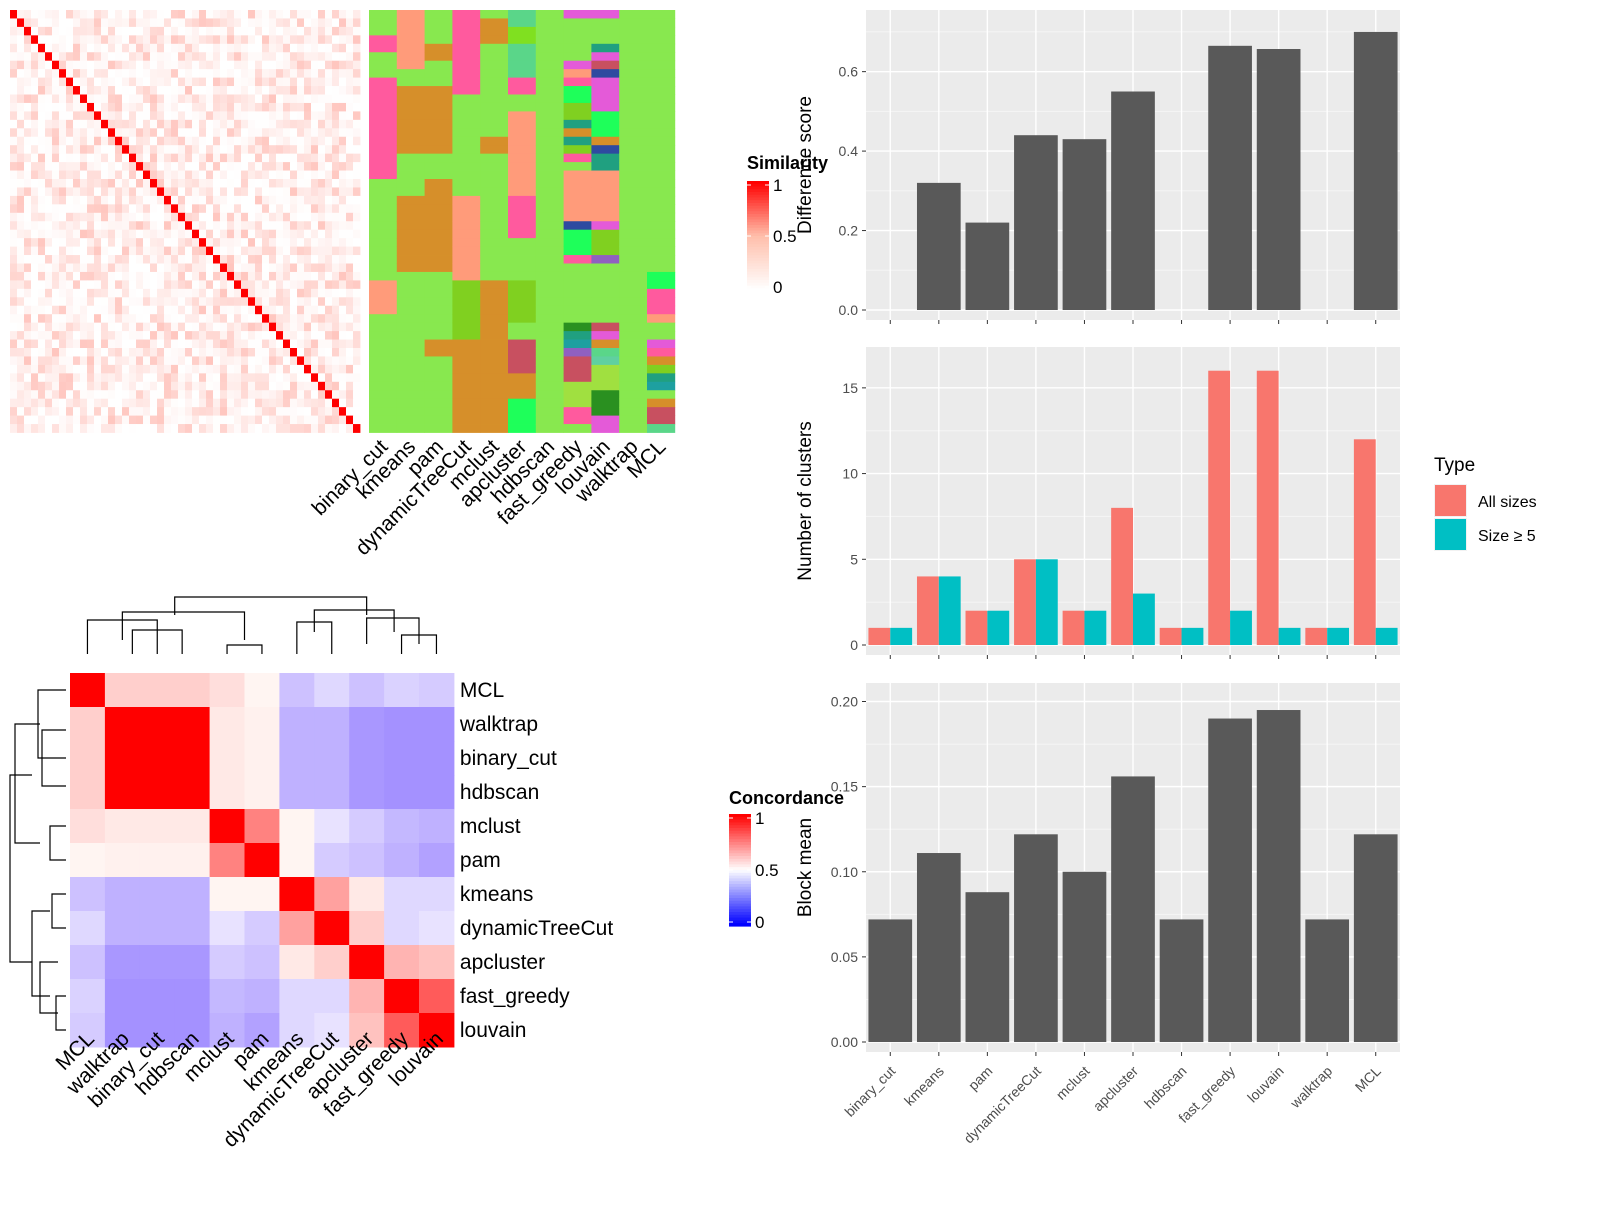 The height and width of the screenshot is (1205, 1600). Describe the element at coordinates (1073, 1083) in the screenshot. I see `x-tick-label: mclust` at that location.